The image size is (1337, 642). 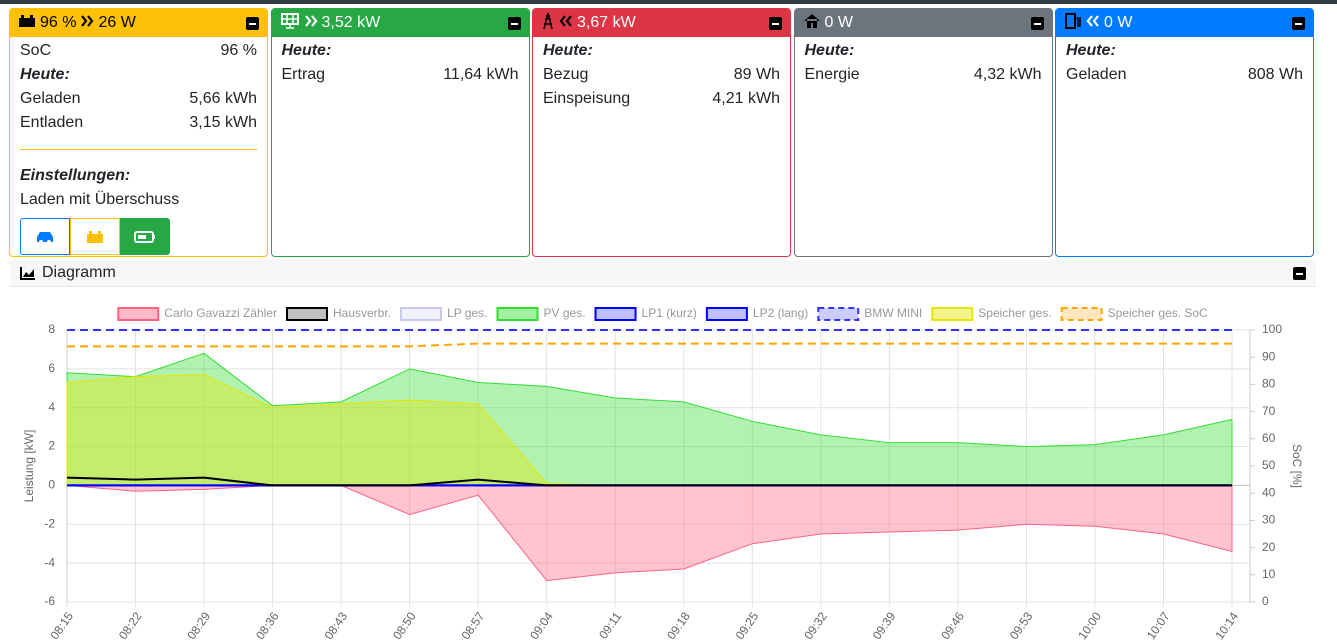 What do you see at coordinates (49, 523) in the screenshot?
I see `y-tick-label: -2` at bounding box center [49, 523].